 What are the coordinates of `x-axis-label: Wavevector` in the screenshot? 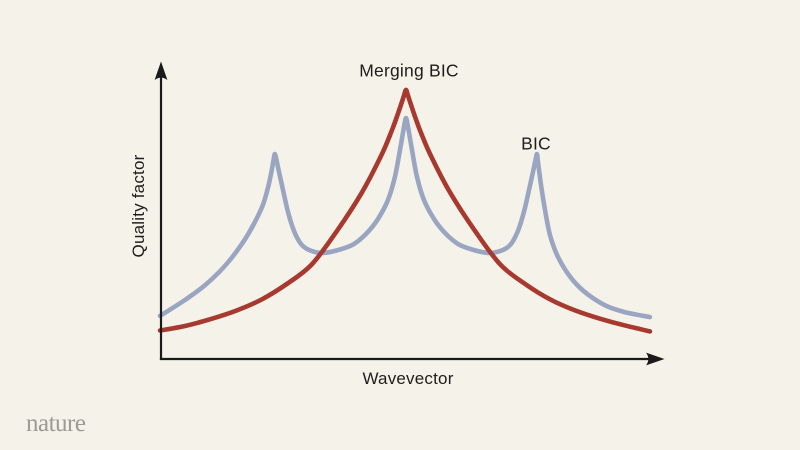 It's located at (408, 378).